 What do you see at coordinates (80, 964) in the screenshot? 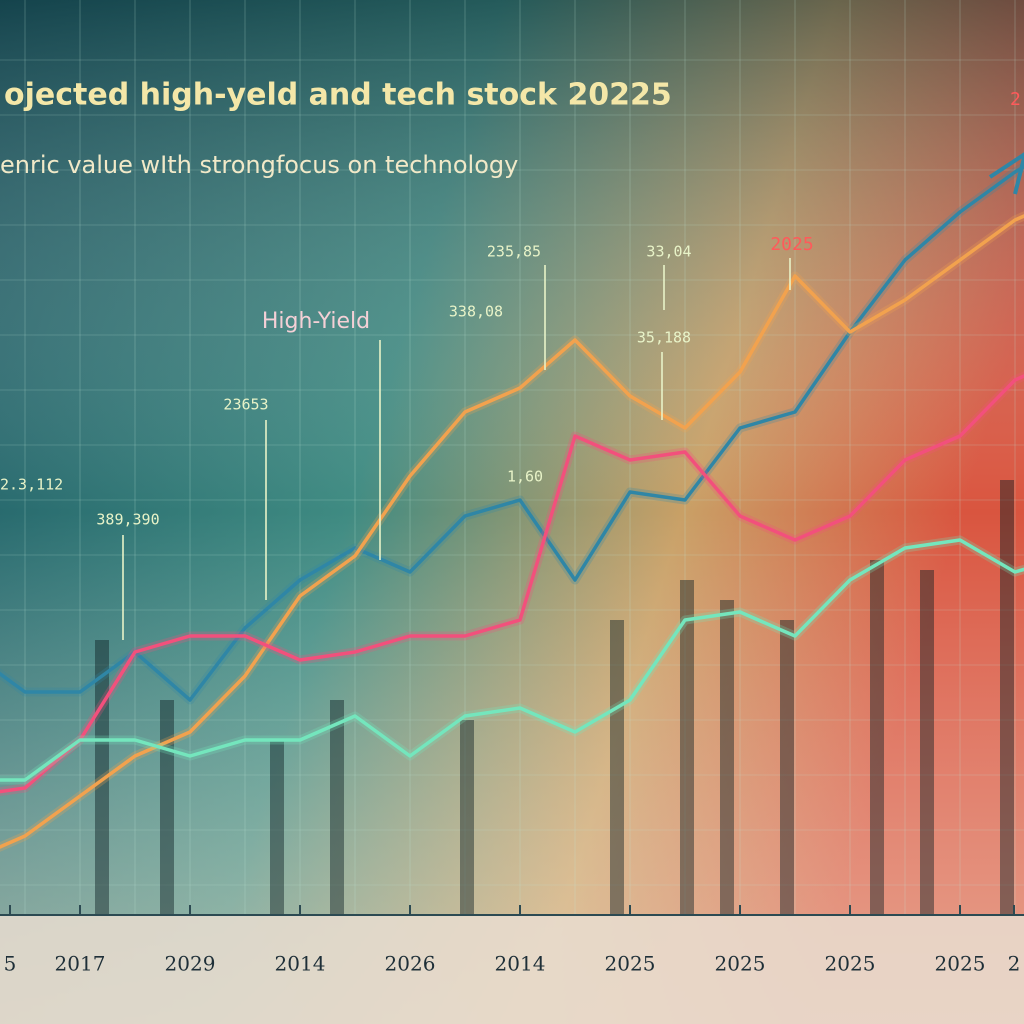
I see `x-tick-label: 2017` at bounding box center [80, 964].